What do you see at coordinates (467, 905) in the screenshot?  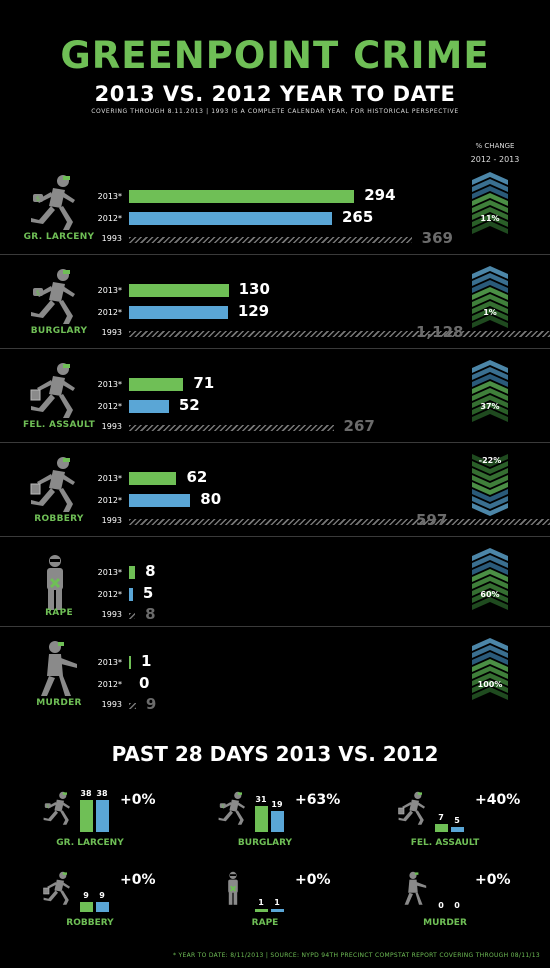 I see `mini-chart: 0 0 +0% MURDER` at bounding box center [467, 905].